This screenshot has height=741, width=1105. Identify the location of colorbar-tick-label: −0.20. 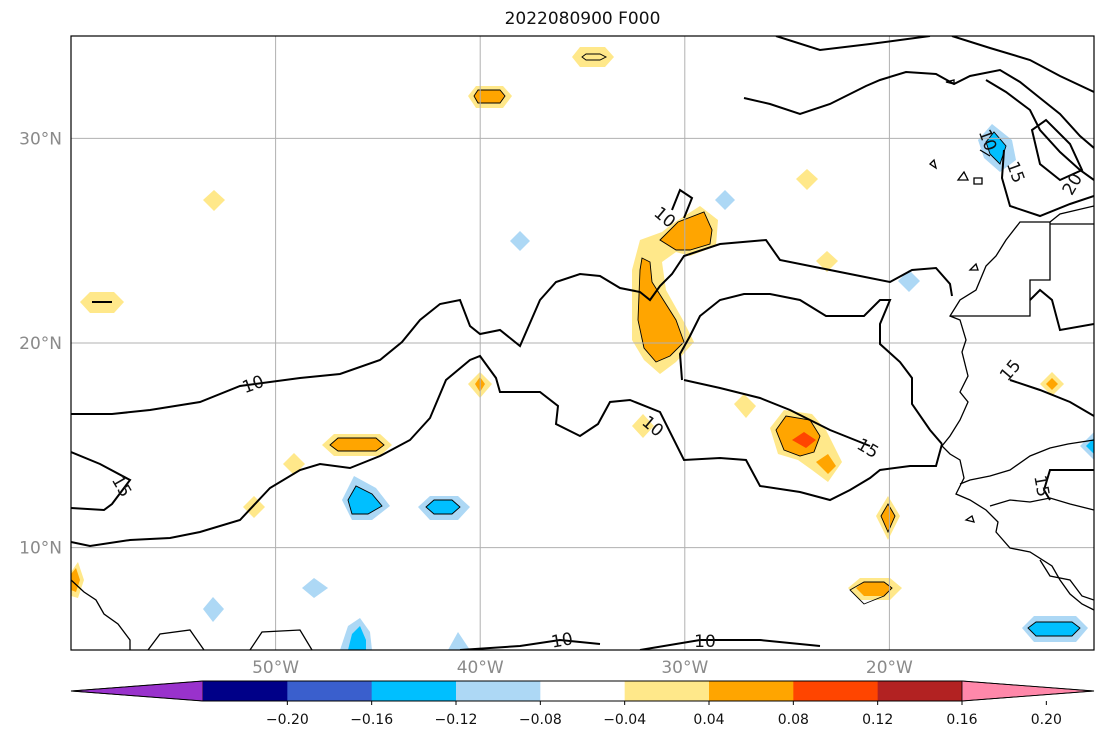
(287, 720).